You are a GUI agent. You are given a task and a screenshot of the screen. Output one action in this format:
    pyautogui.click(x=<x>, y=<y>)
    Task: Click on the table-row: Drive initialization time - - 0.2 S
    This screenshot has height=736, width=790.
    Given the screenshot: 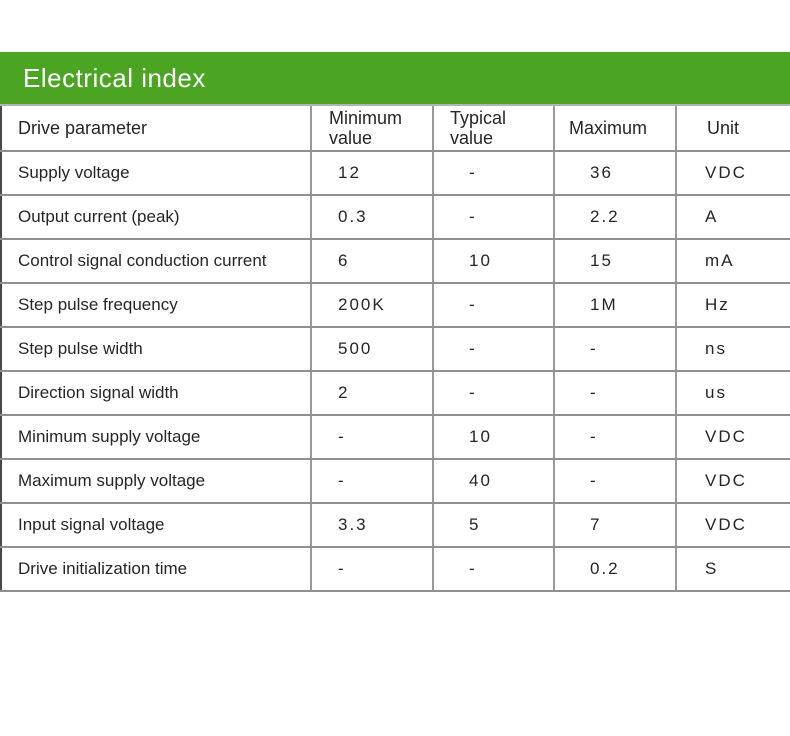 What is the action you would take?
    pyautogui.click(x=395, y=569)
    